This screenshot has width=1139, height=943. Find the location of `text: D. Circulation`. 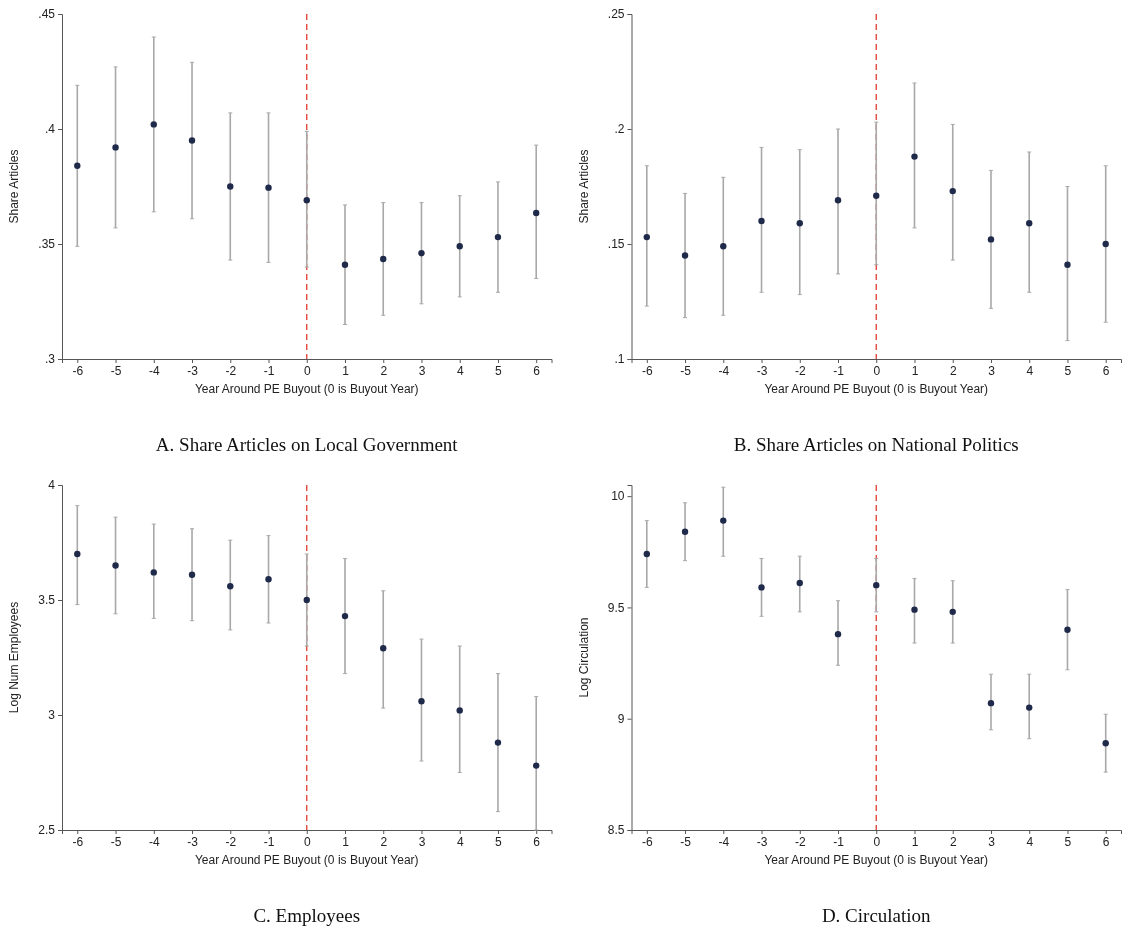

text: D. Circulation is located at coordinates (876, 915).